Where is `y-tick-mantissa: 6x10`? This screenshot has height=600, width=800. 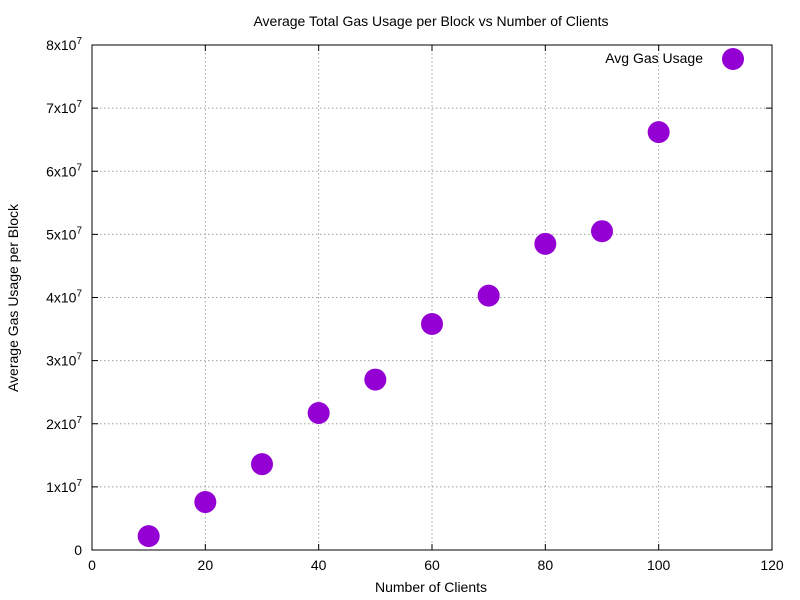
y-tick-mantissa: 6x10 is located at coordinates (61, 171).